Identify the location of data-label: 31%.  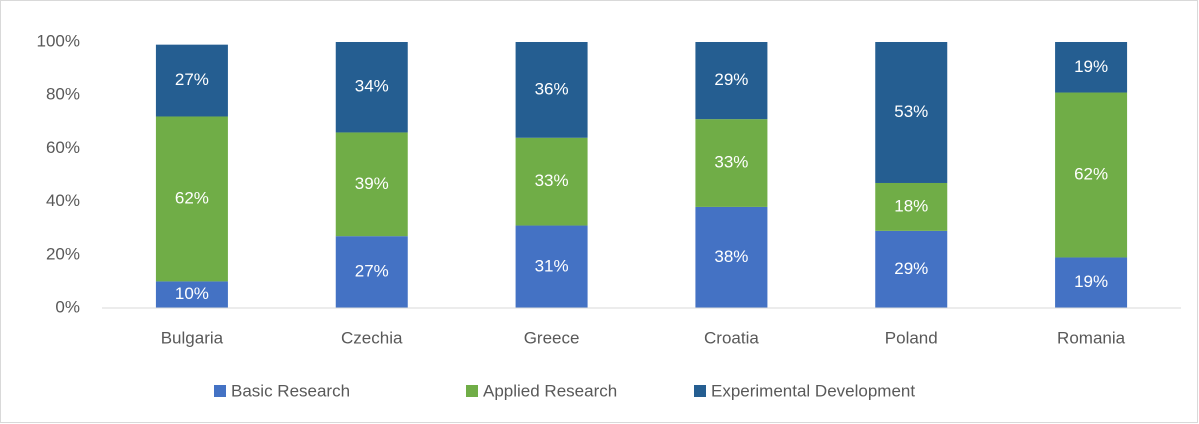
(552, 265).